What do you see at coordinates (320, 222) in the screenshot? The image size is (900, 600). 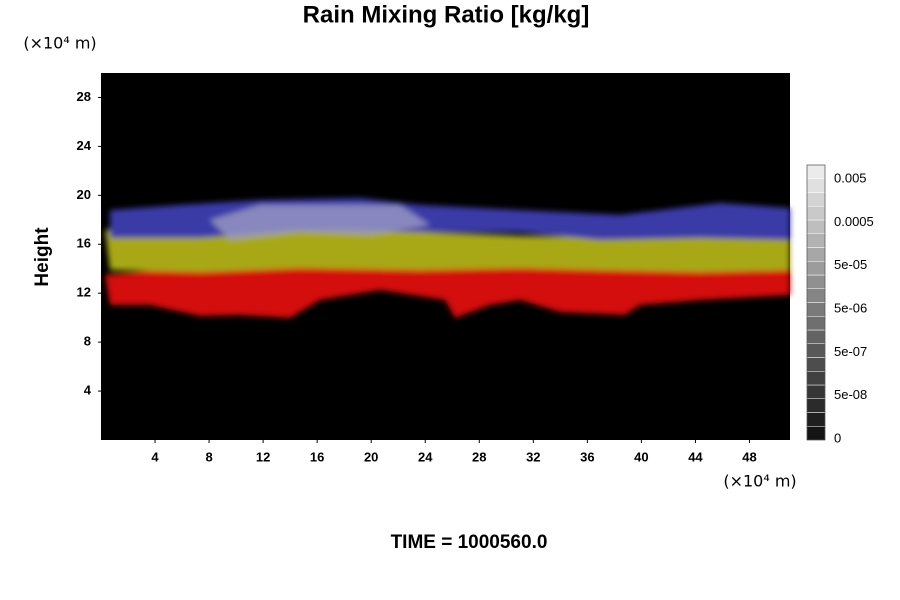 I see `rain-light` at bounding box center [320, 222].